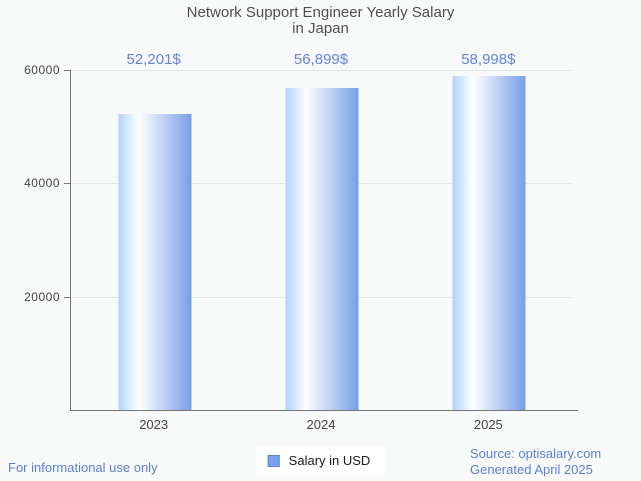 This screenshot has height=481, width=641. Describe the element at coordinates (83, 467) in the screenshot. I see `disclaimer-text: For informational use only` at that location.